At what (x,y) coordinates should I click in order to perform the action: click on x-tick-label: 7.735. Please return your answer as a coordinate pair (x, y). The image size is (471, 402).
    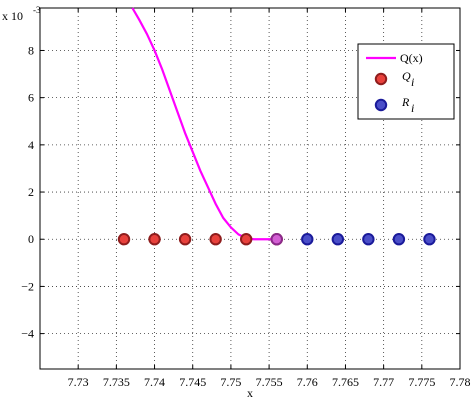
    Looking at the image, I should click on (116, 382).